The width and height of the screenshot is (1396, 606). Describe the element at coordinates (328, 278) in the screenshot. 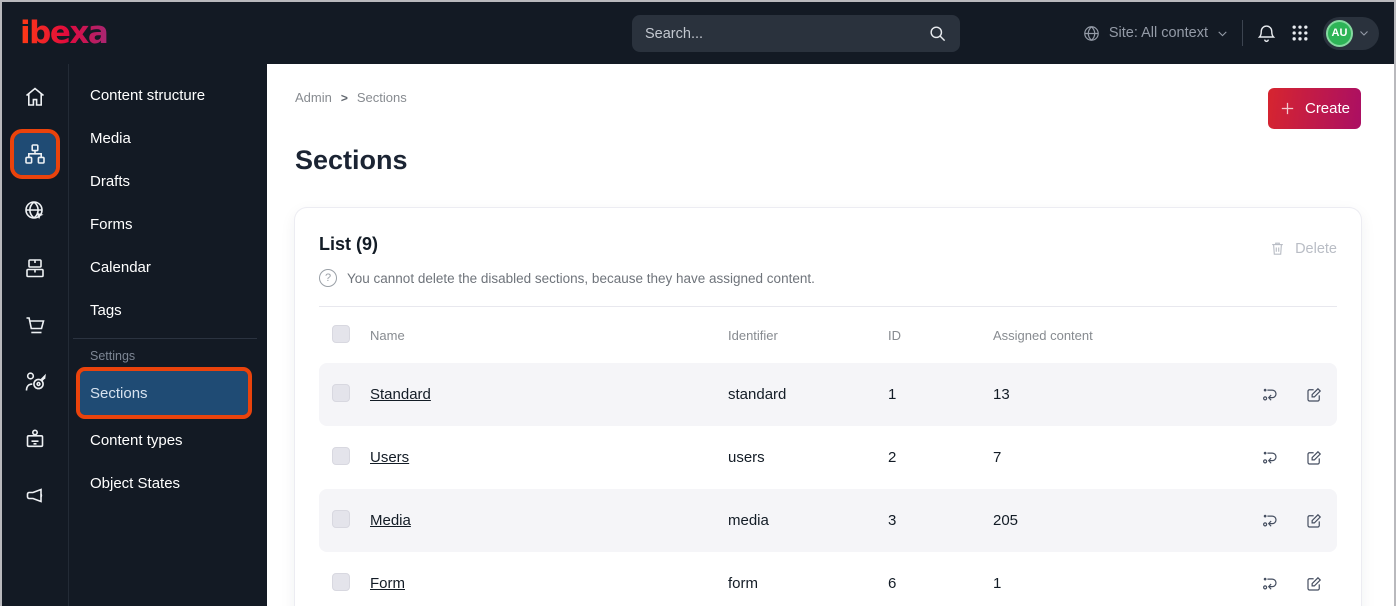

I see `question-circle-icon: ?` at that location.